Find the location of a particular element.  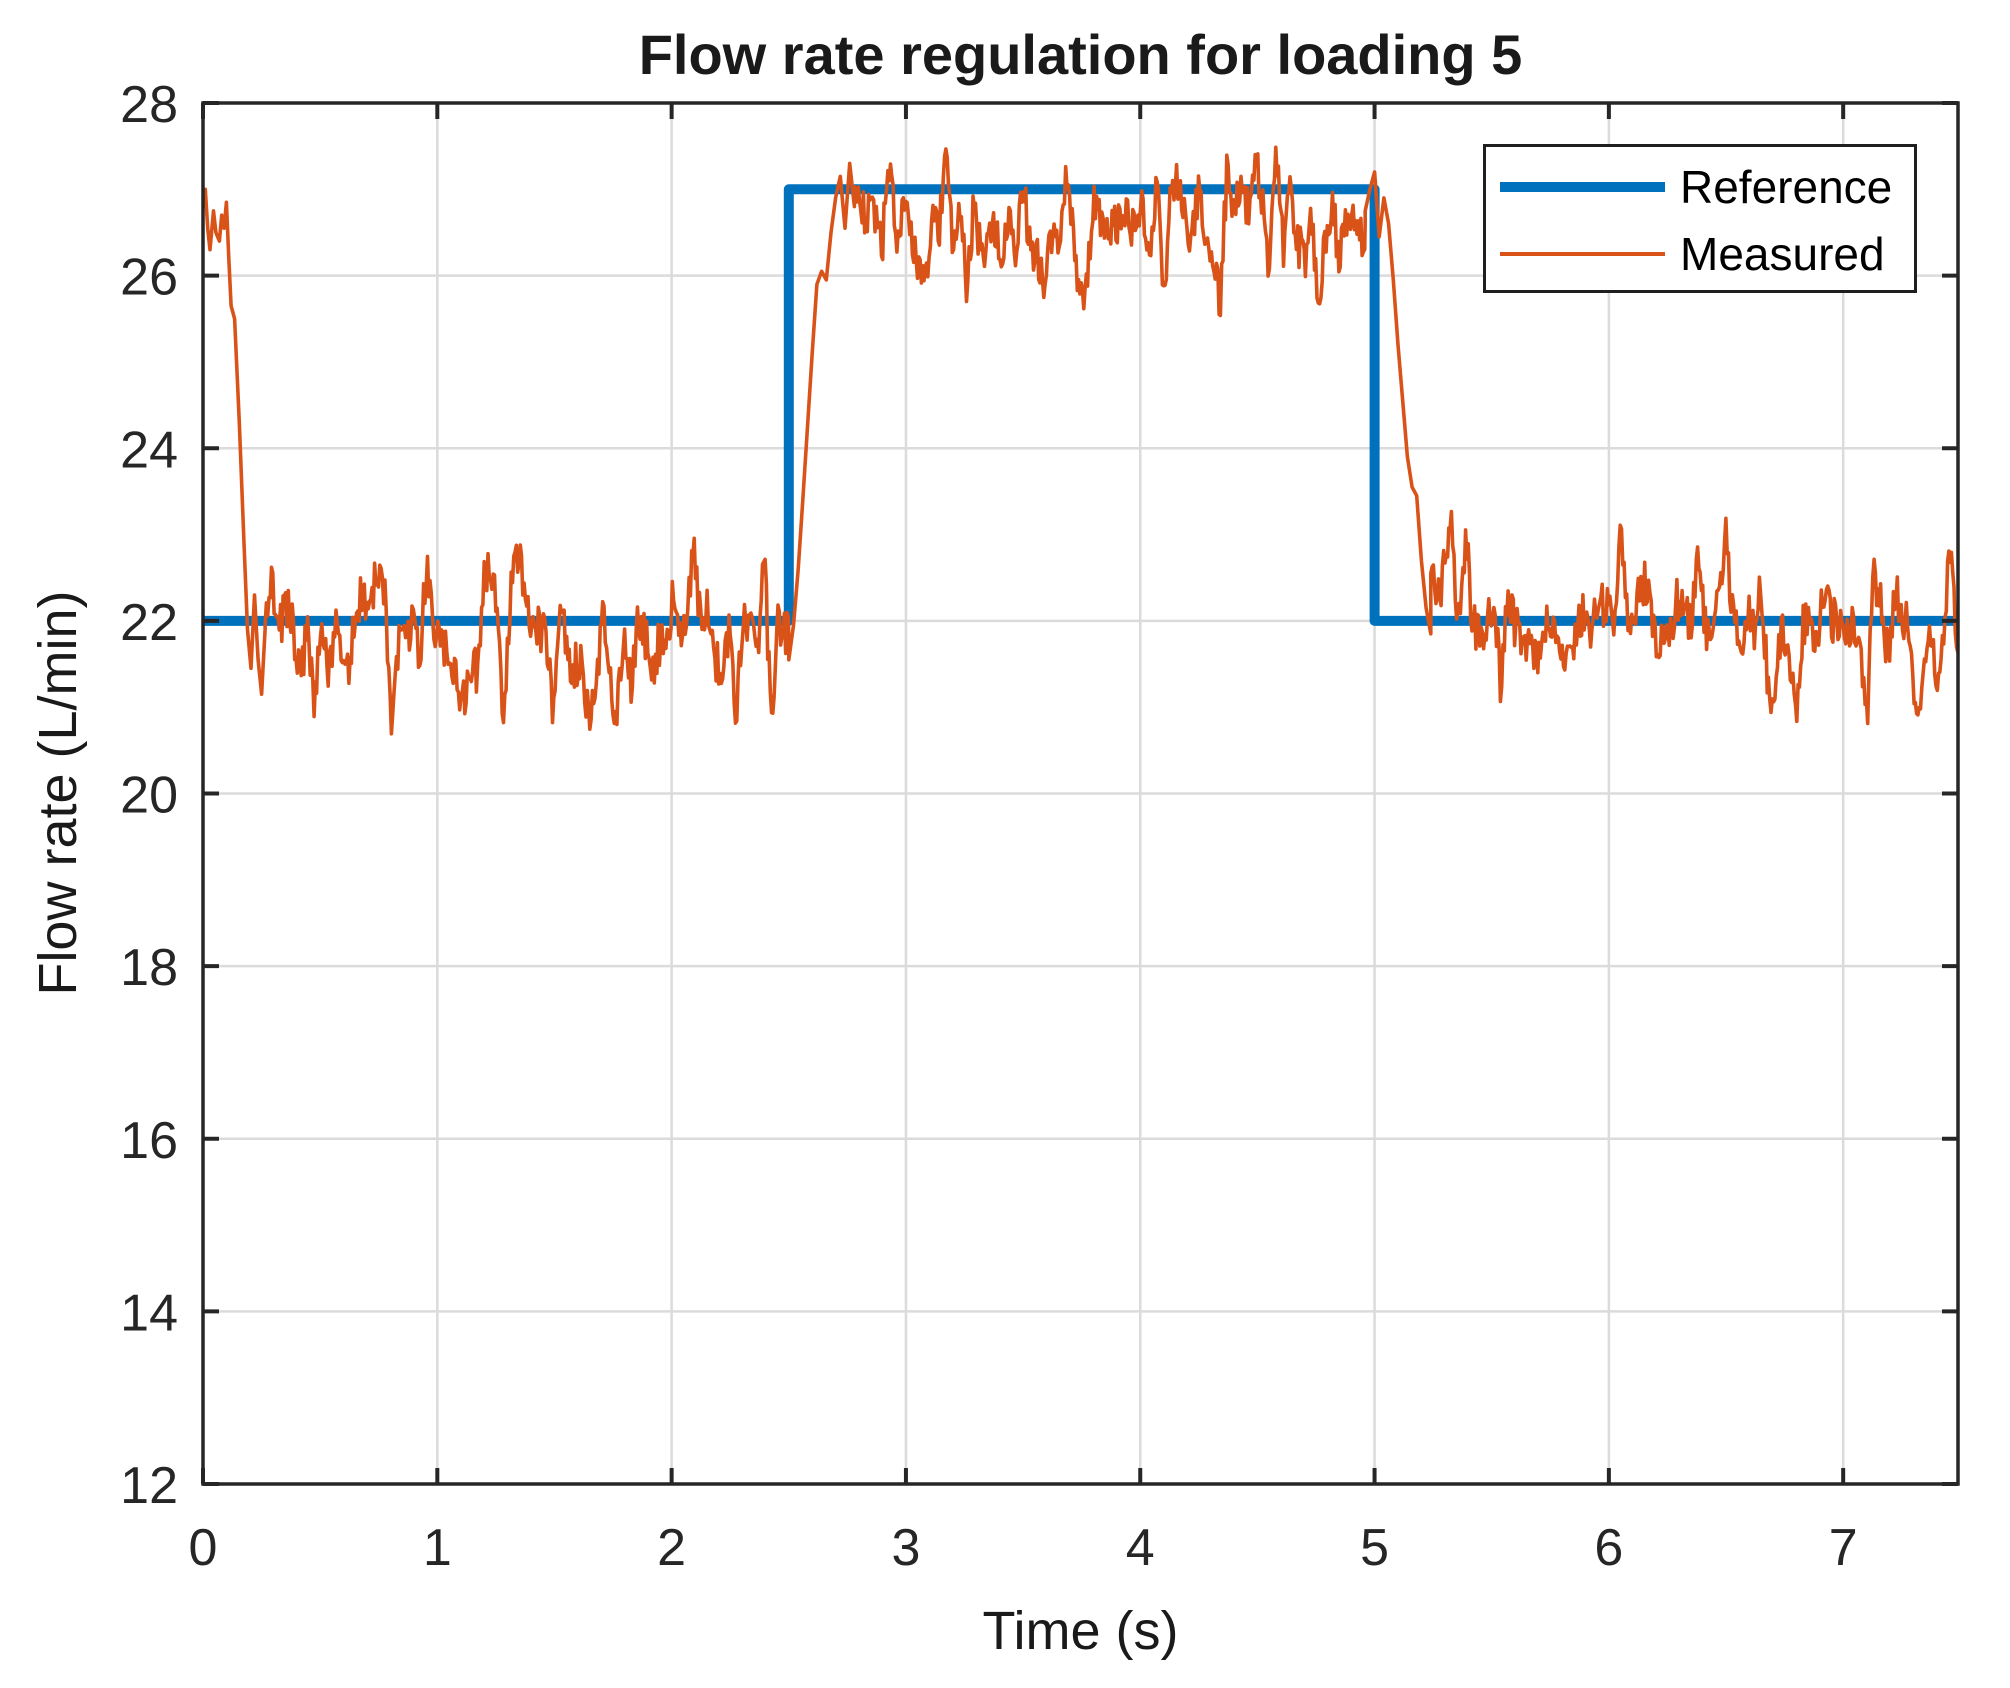

y-axis-label: Flow rate (L/min) is located at coordinates (58, 793).